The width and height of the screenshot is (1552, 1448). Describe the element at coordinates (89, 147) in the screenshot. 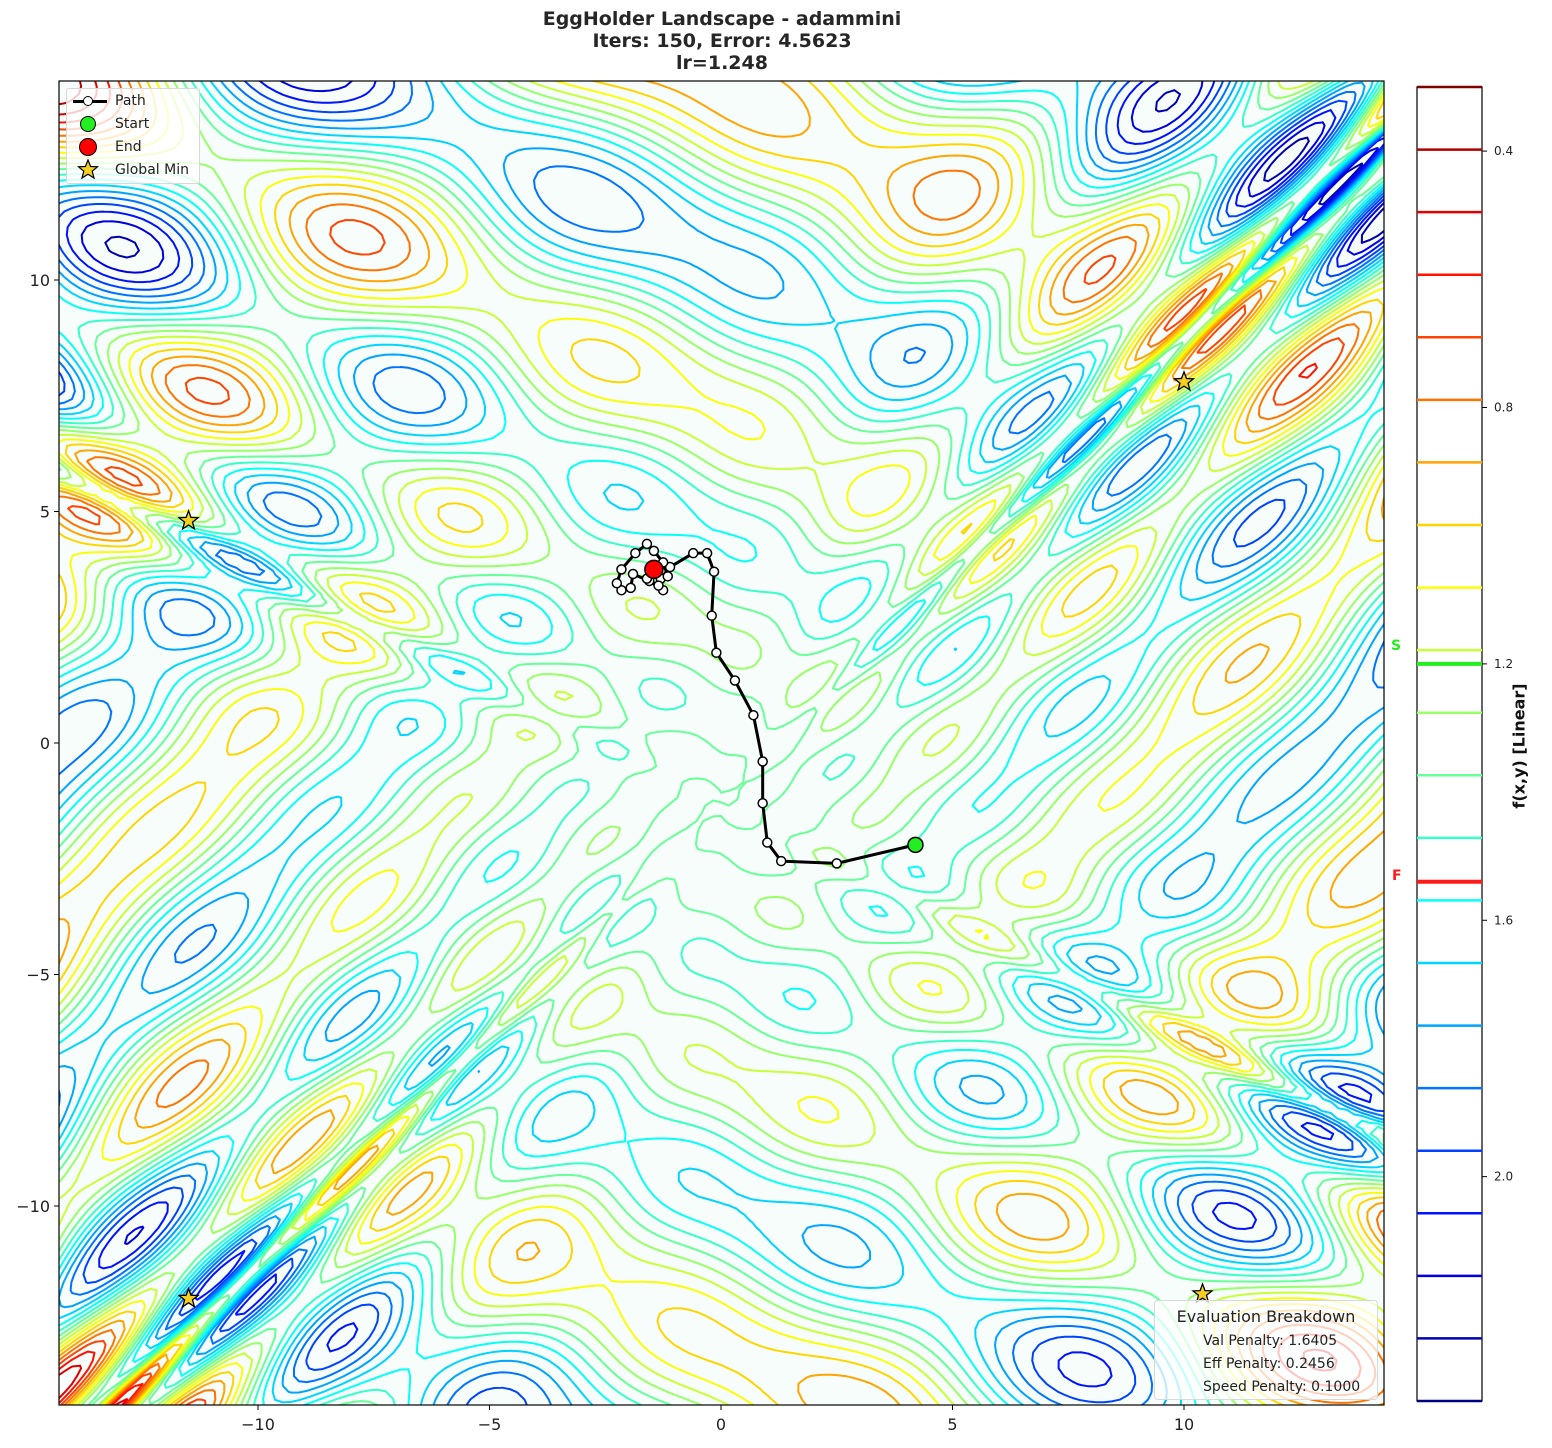

I see `red-circle-icon` at that location.